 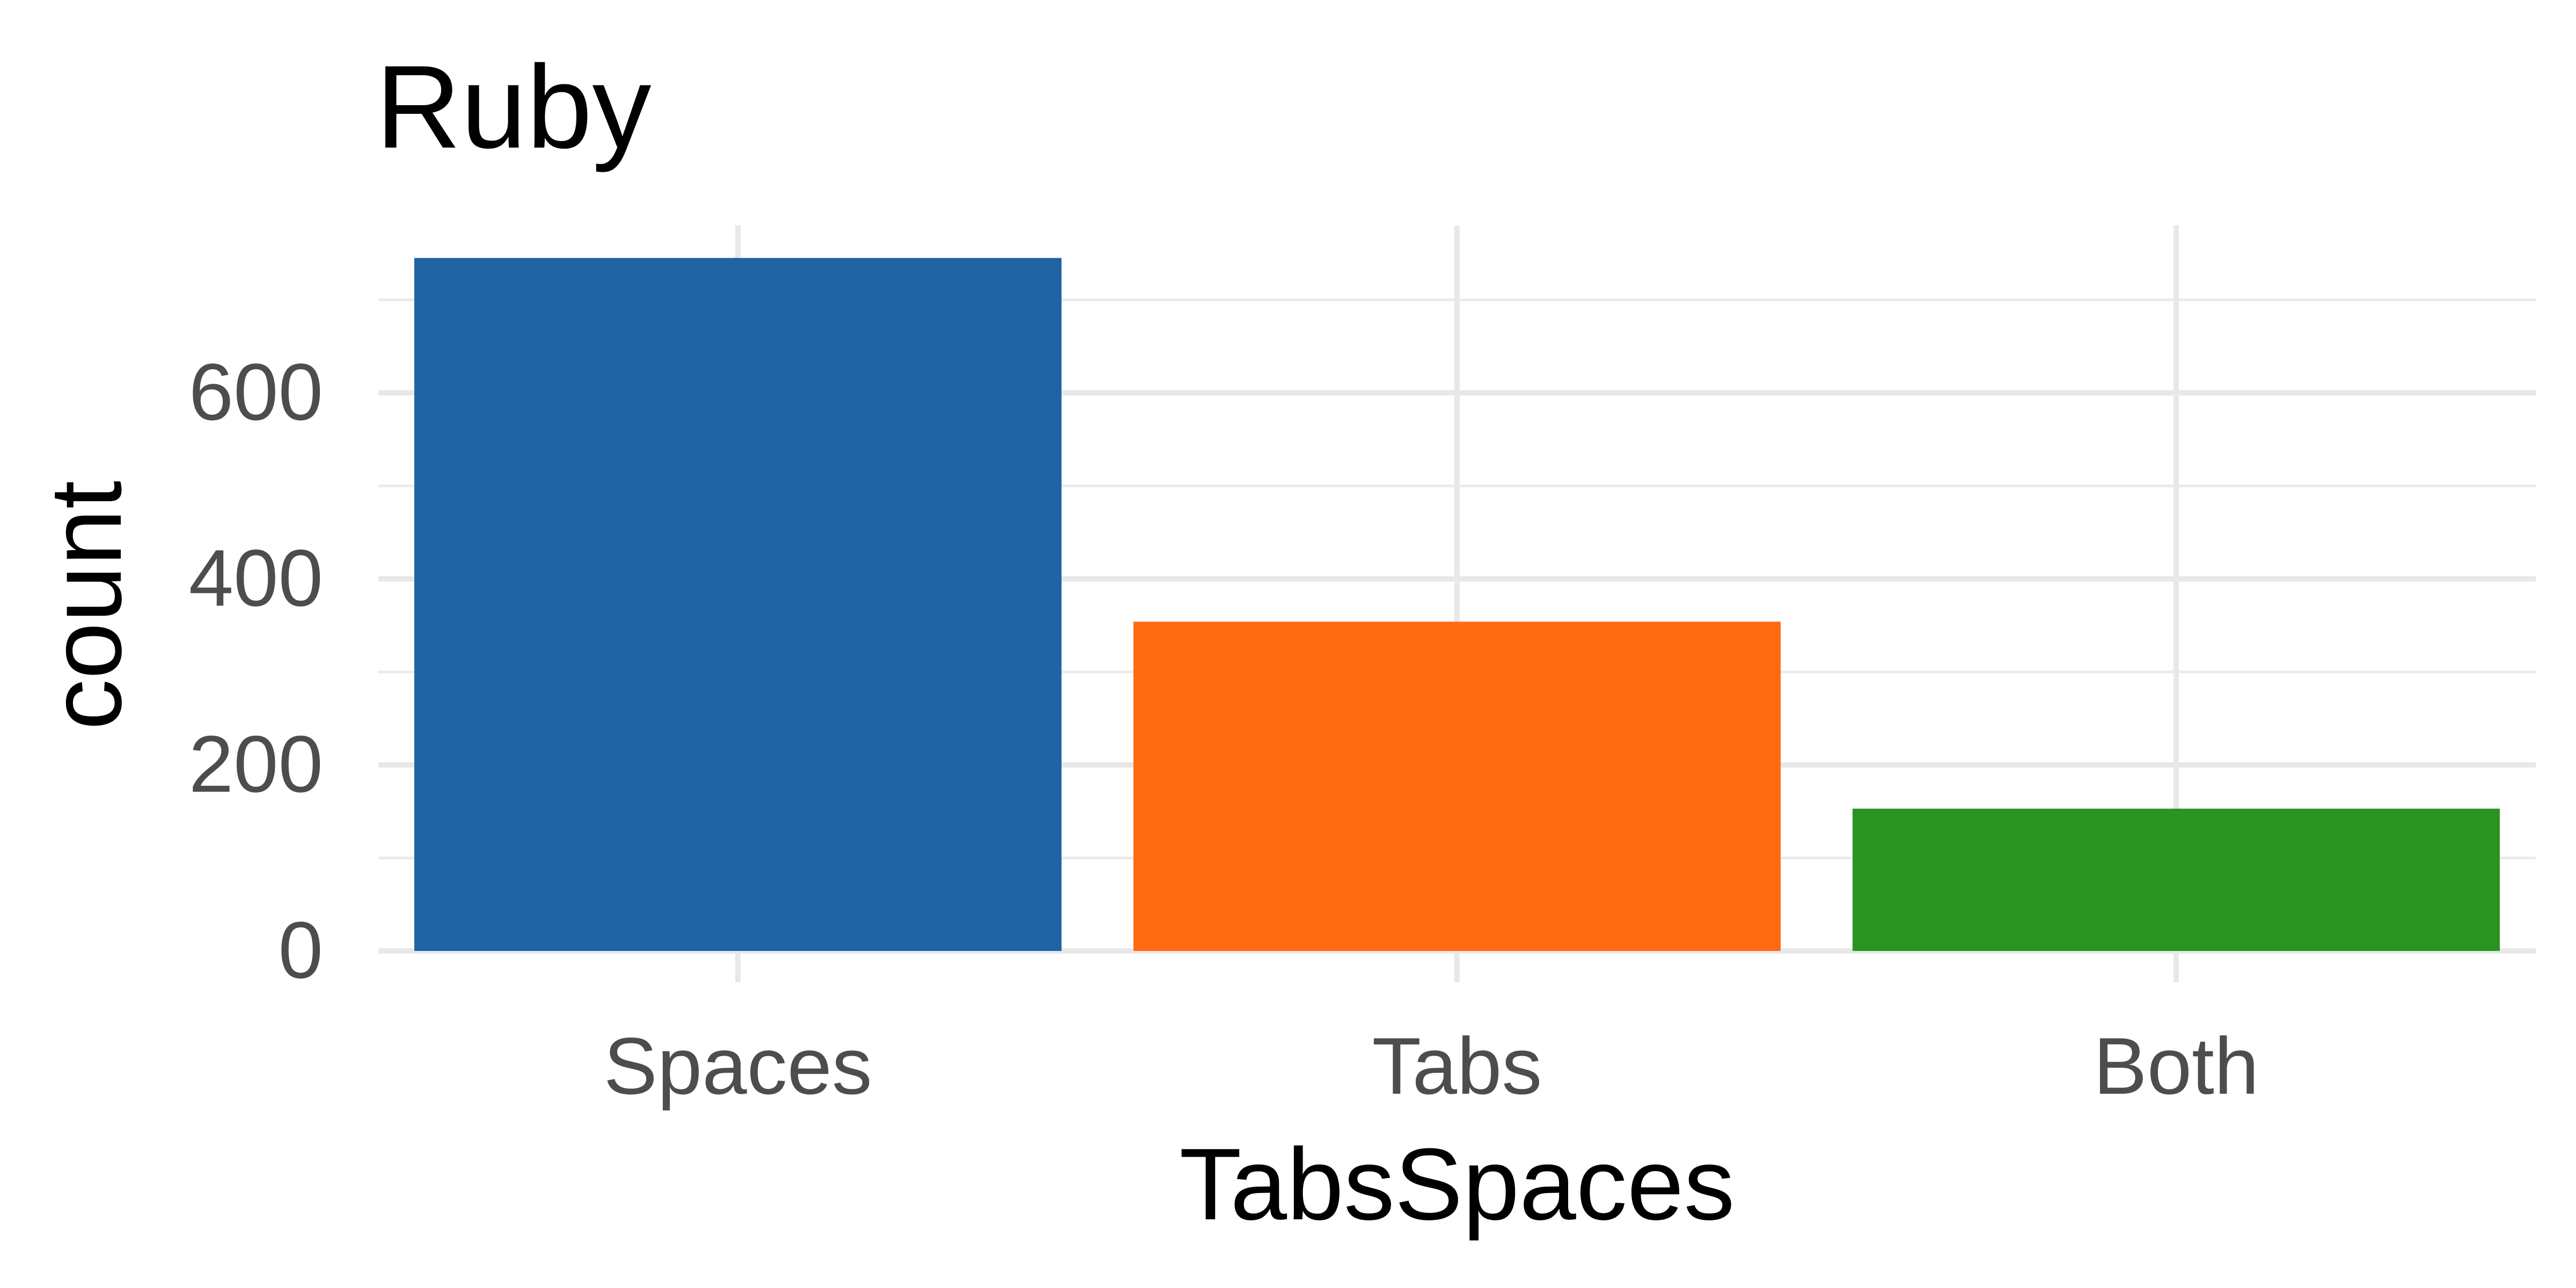 What do you see at coordinates (1457, 1066) in the screenshot?
I see `x-tick-label: Tabs` at bounding box center [1457, 1066].